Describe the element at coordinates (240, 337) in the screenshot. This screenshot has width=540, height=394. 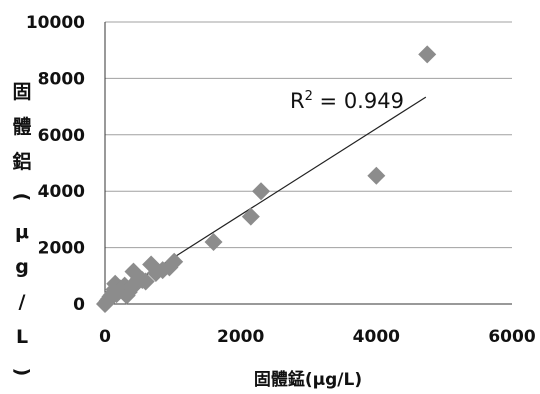
I see `x-tick-label: 2000` at that location.